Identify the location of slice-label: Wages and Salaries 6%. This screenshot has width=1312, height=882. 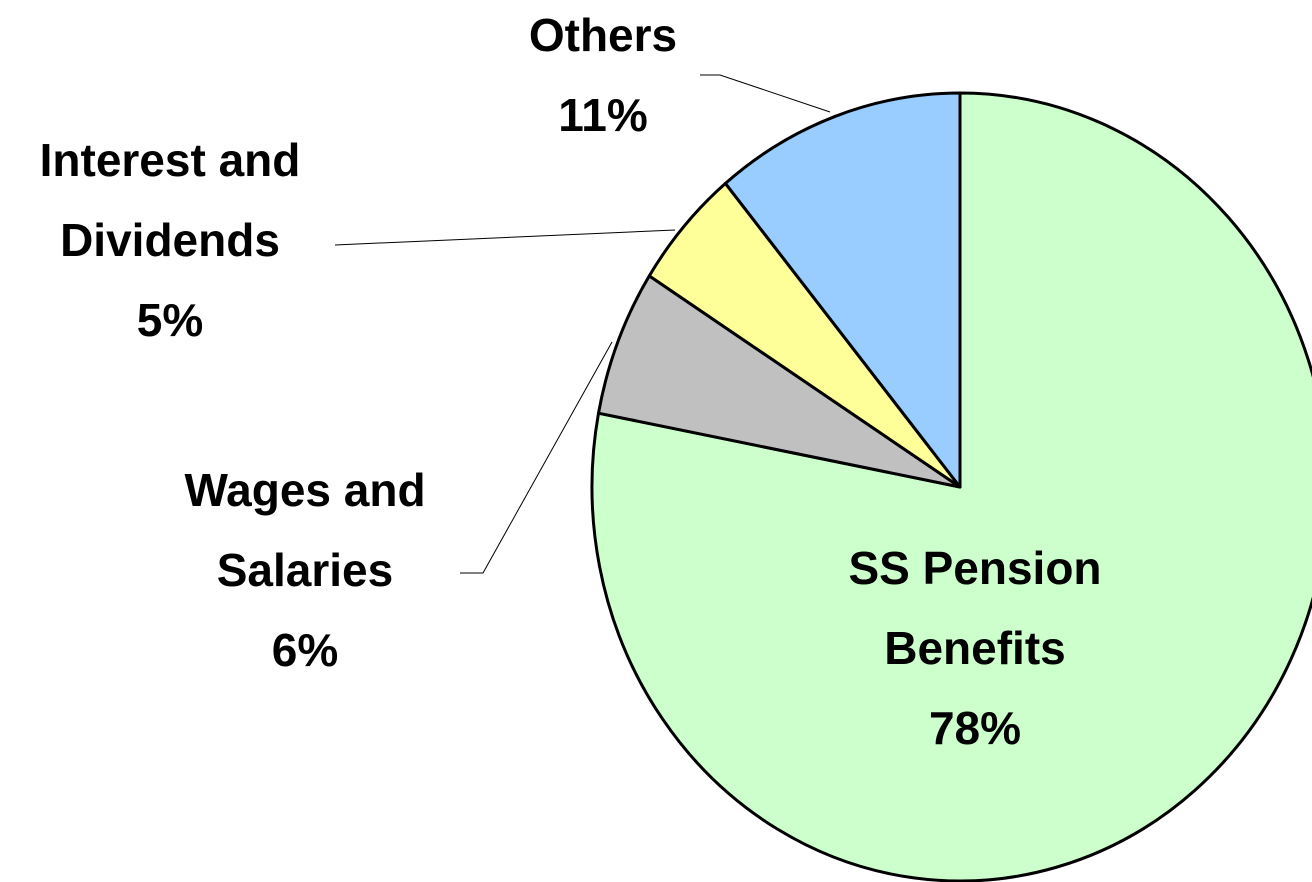
(305, 570).